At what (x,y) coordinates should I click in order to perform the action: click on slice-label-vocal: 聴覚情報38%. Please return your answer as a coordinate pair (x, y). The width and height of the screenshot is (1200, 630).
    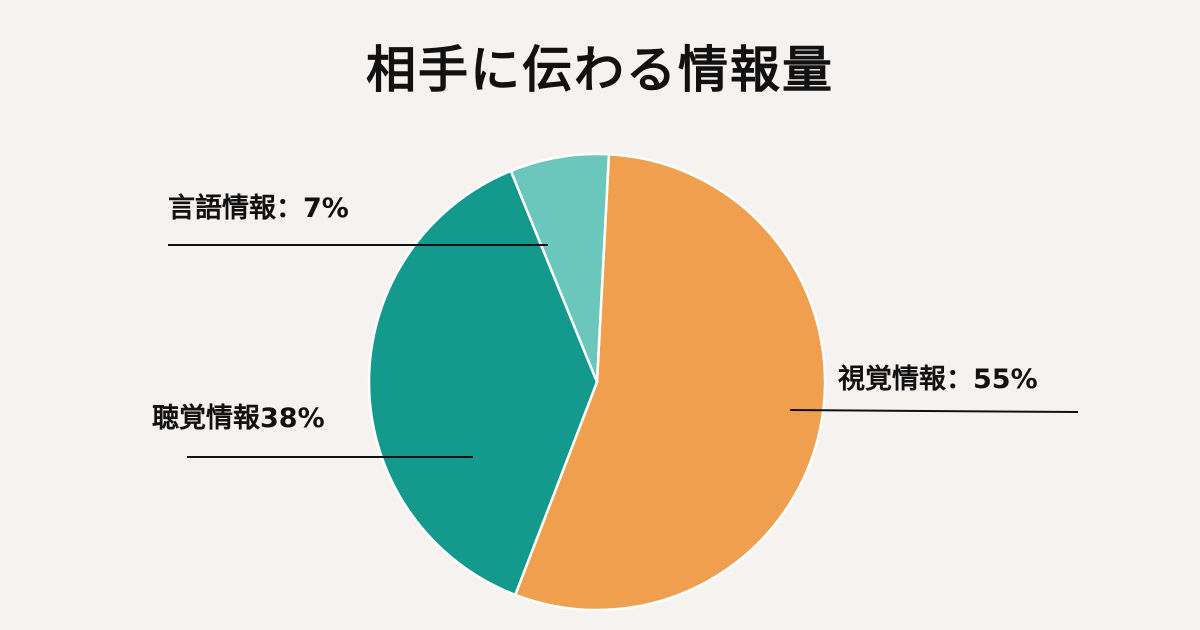
    Looking at the image, I should click on (238, 418).